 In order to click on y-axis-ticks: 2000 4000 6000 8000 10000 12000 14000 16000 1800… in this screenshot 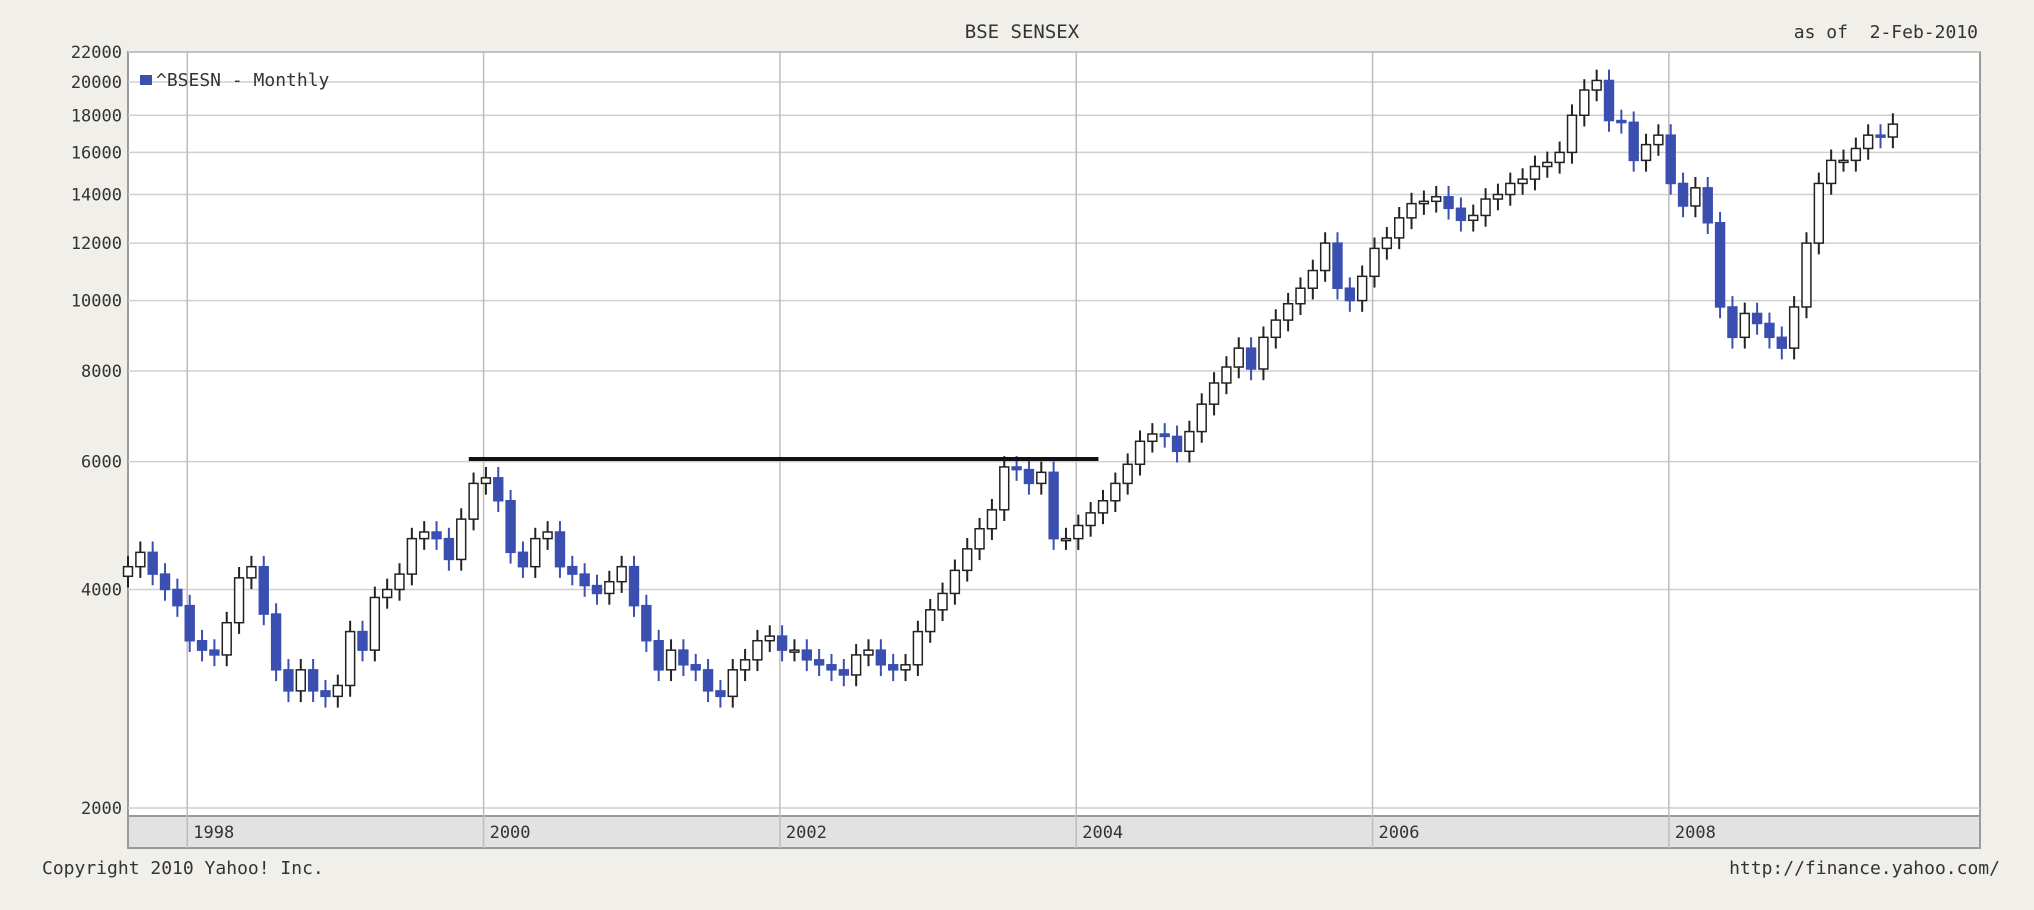, I will do `click(96, 431)`.